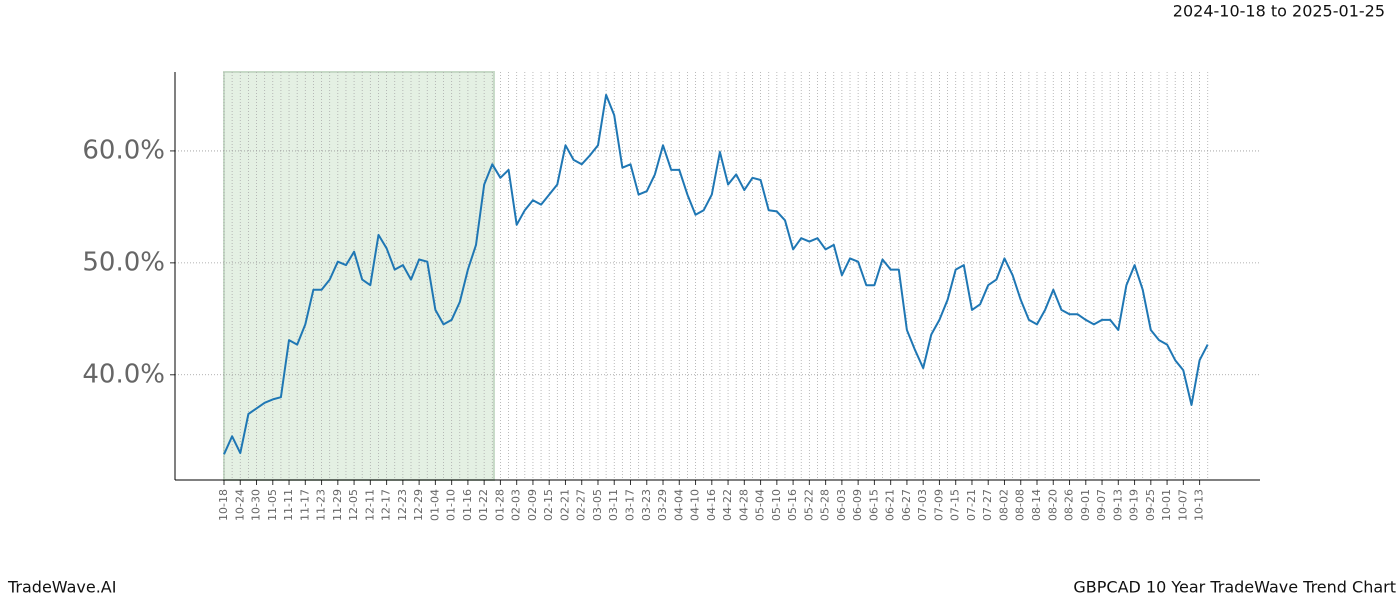  I want to click on x-tick-label: 10-01, so click(1166, 505).